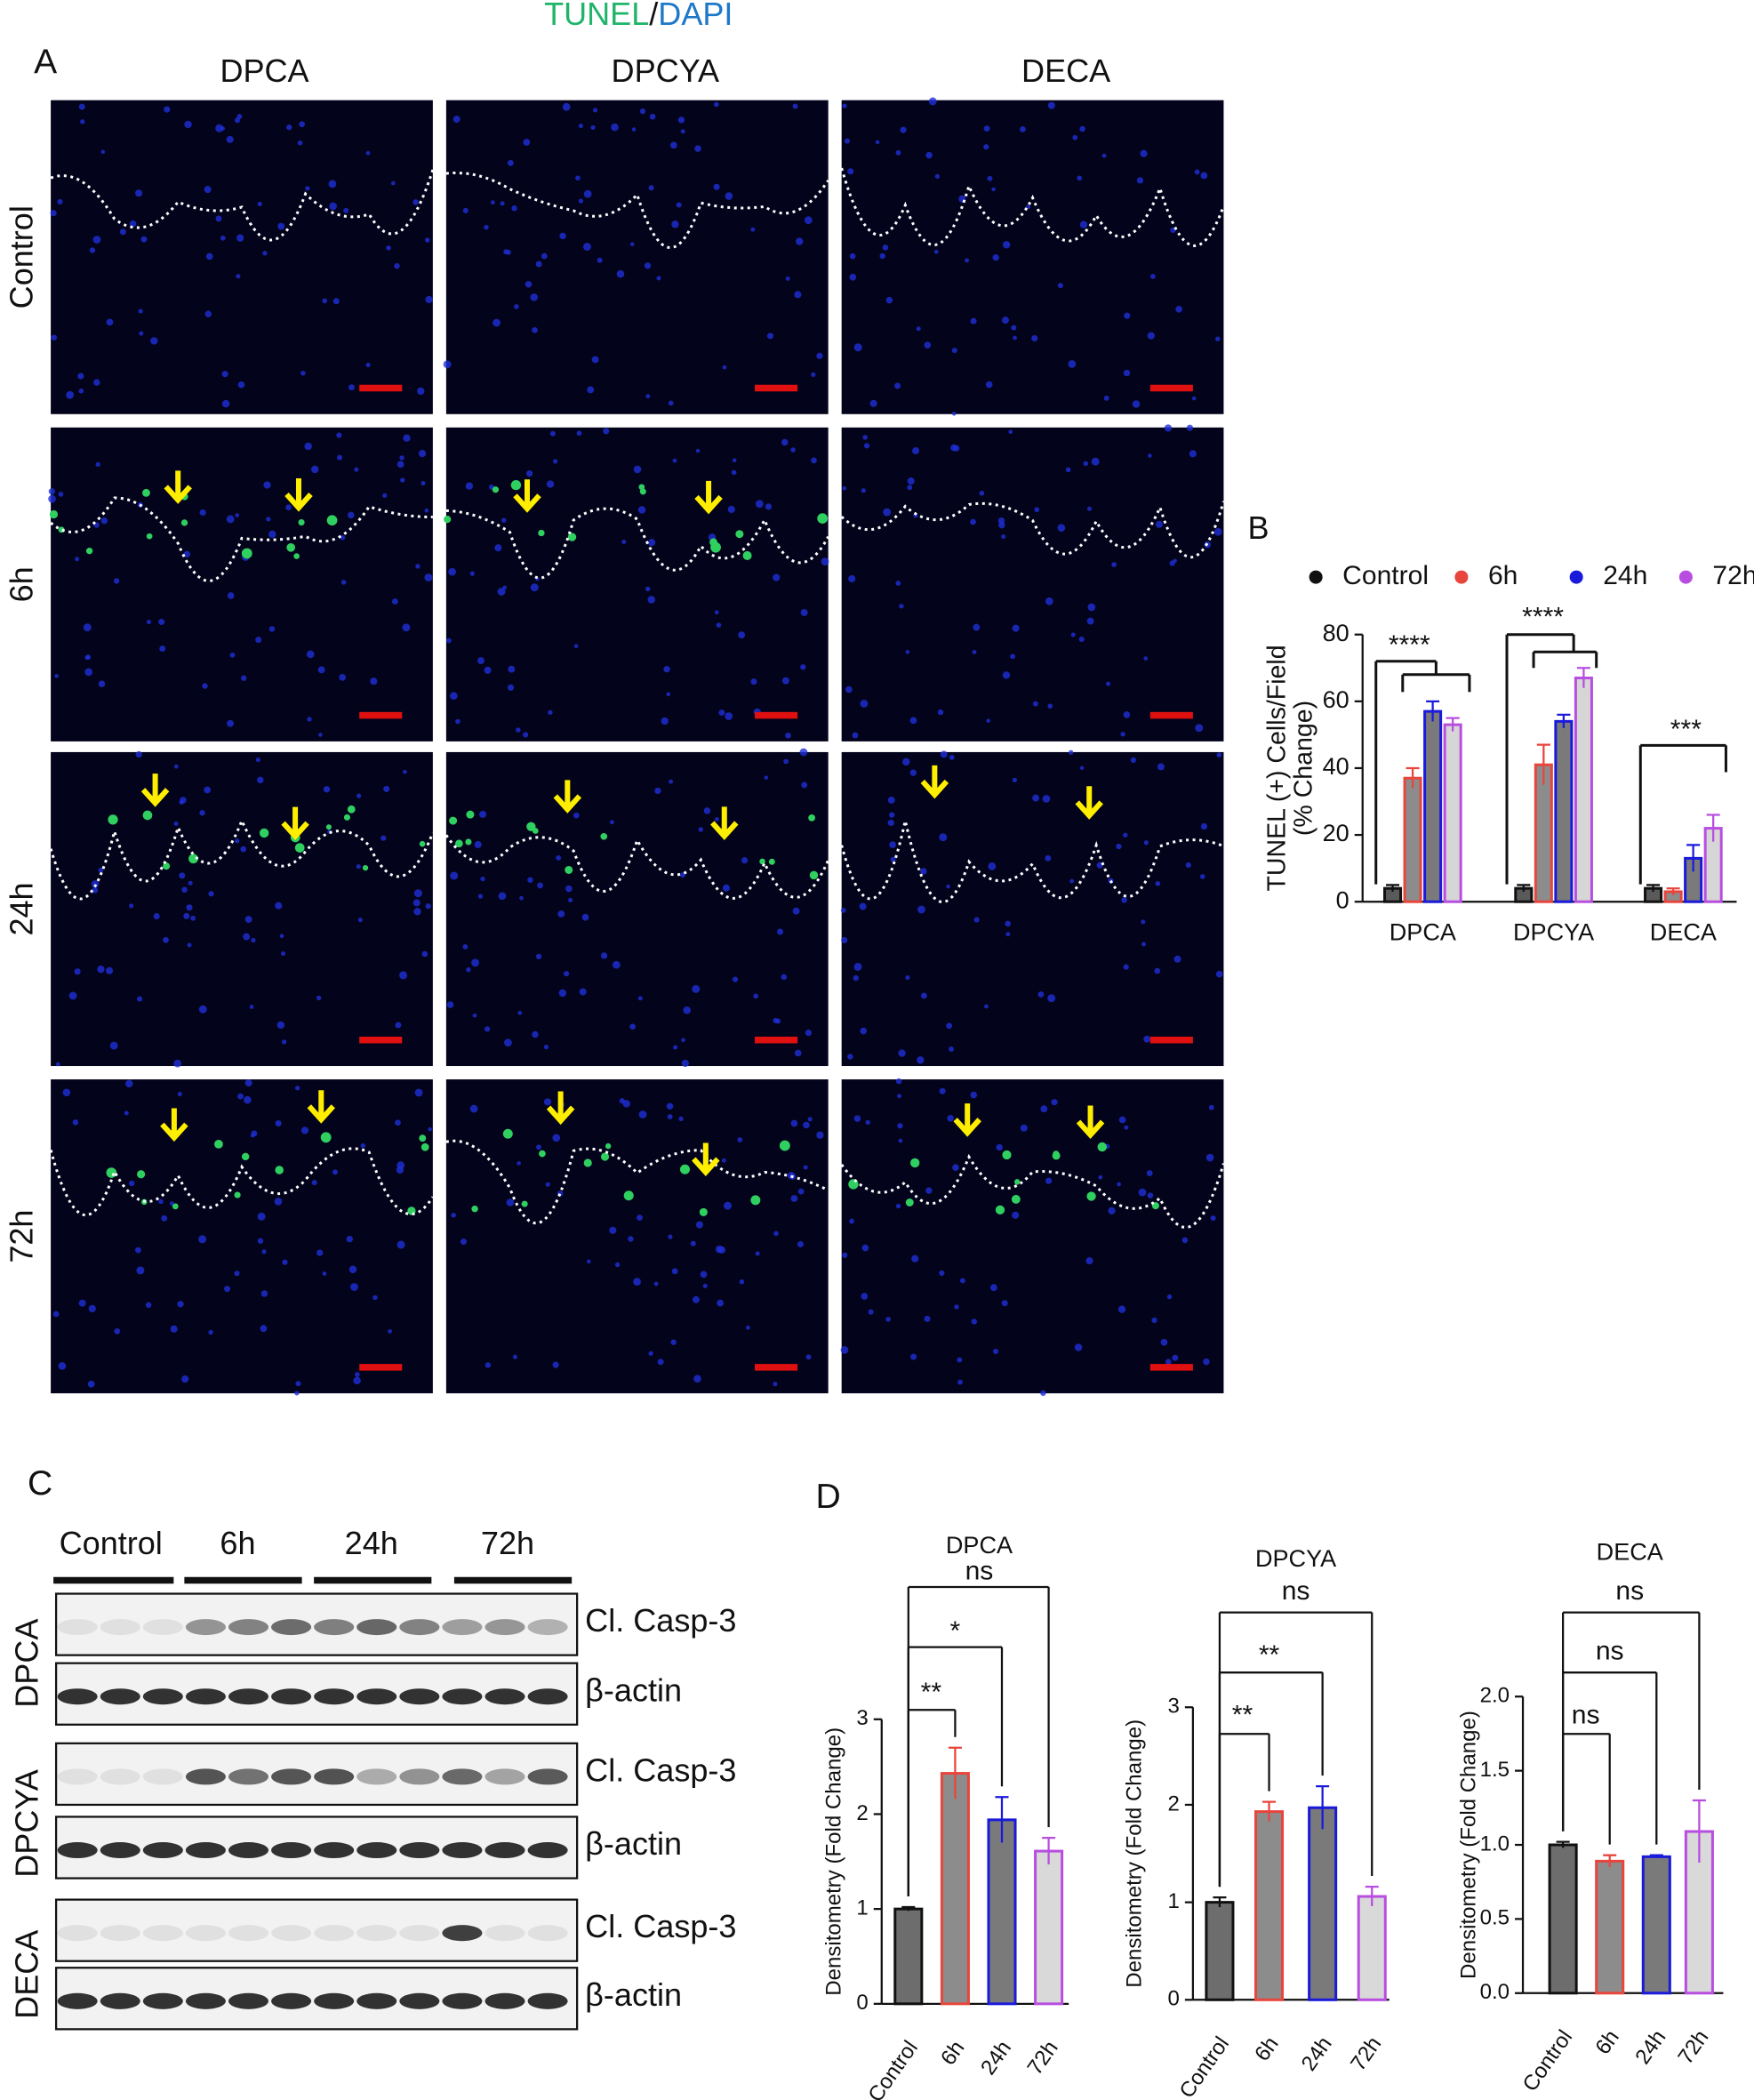 Image resolution: width=1754 pixels, height=2100 pixels. Describe the element at coordinates (893, 2068) in the screenshot. I see `x-tick-label: Control` at that location.